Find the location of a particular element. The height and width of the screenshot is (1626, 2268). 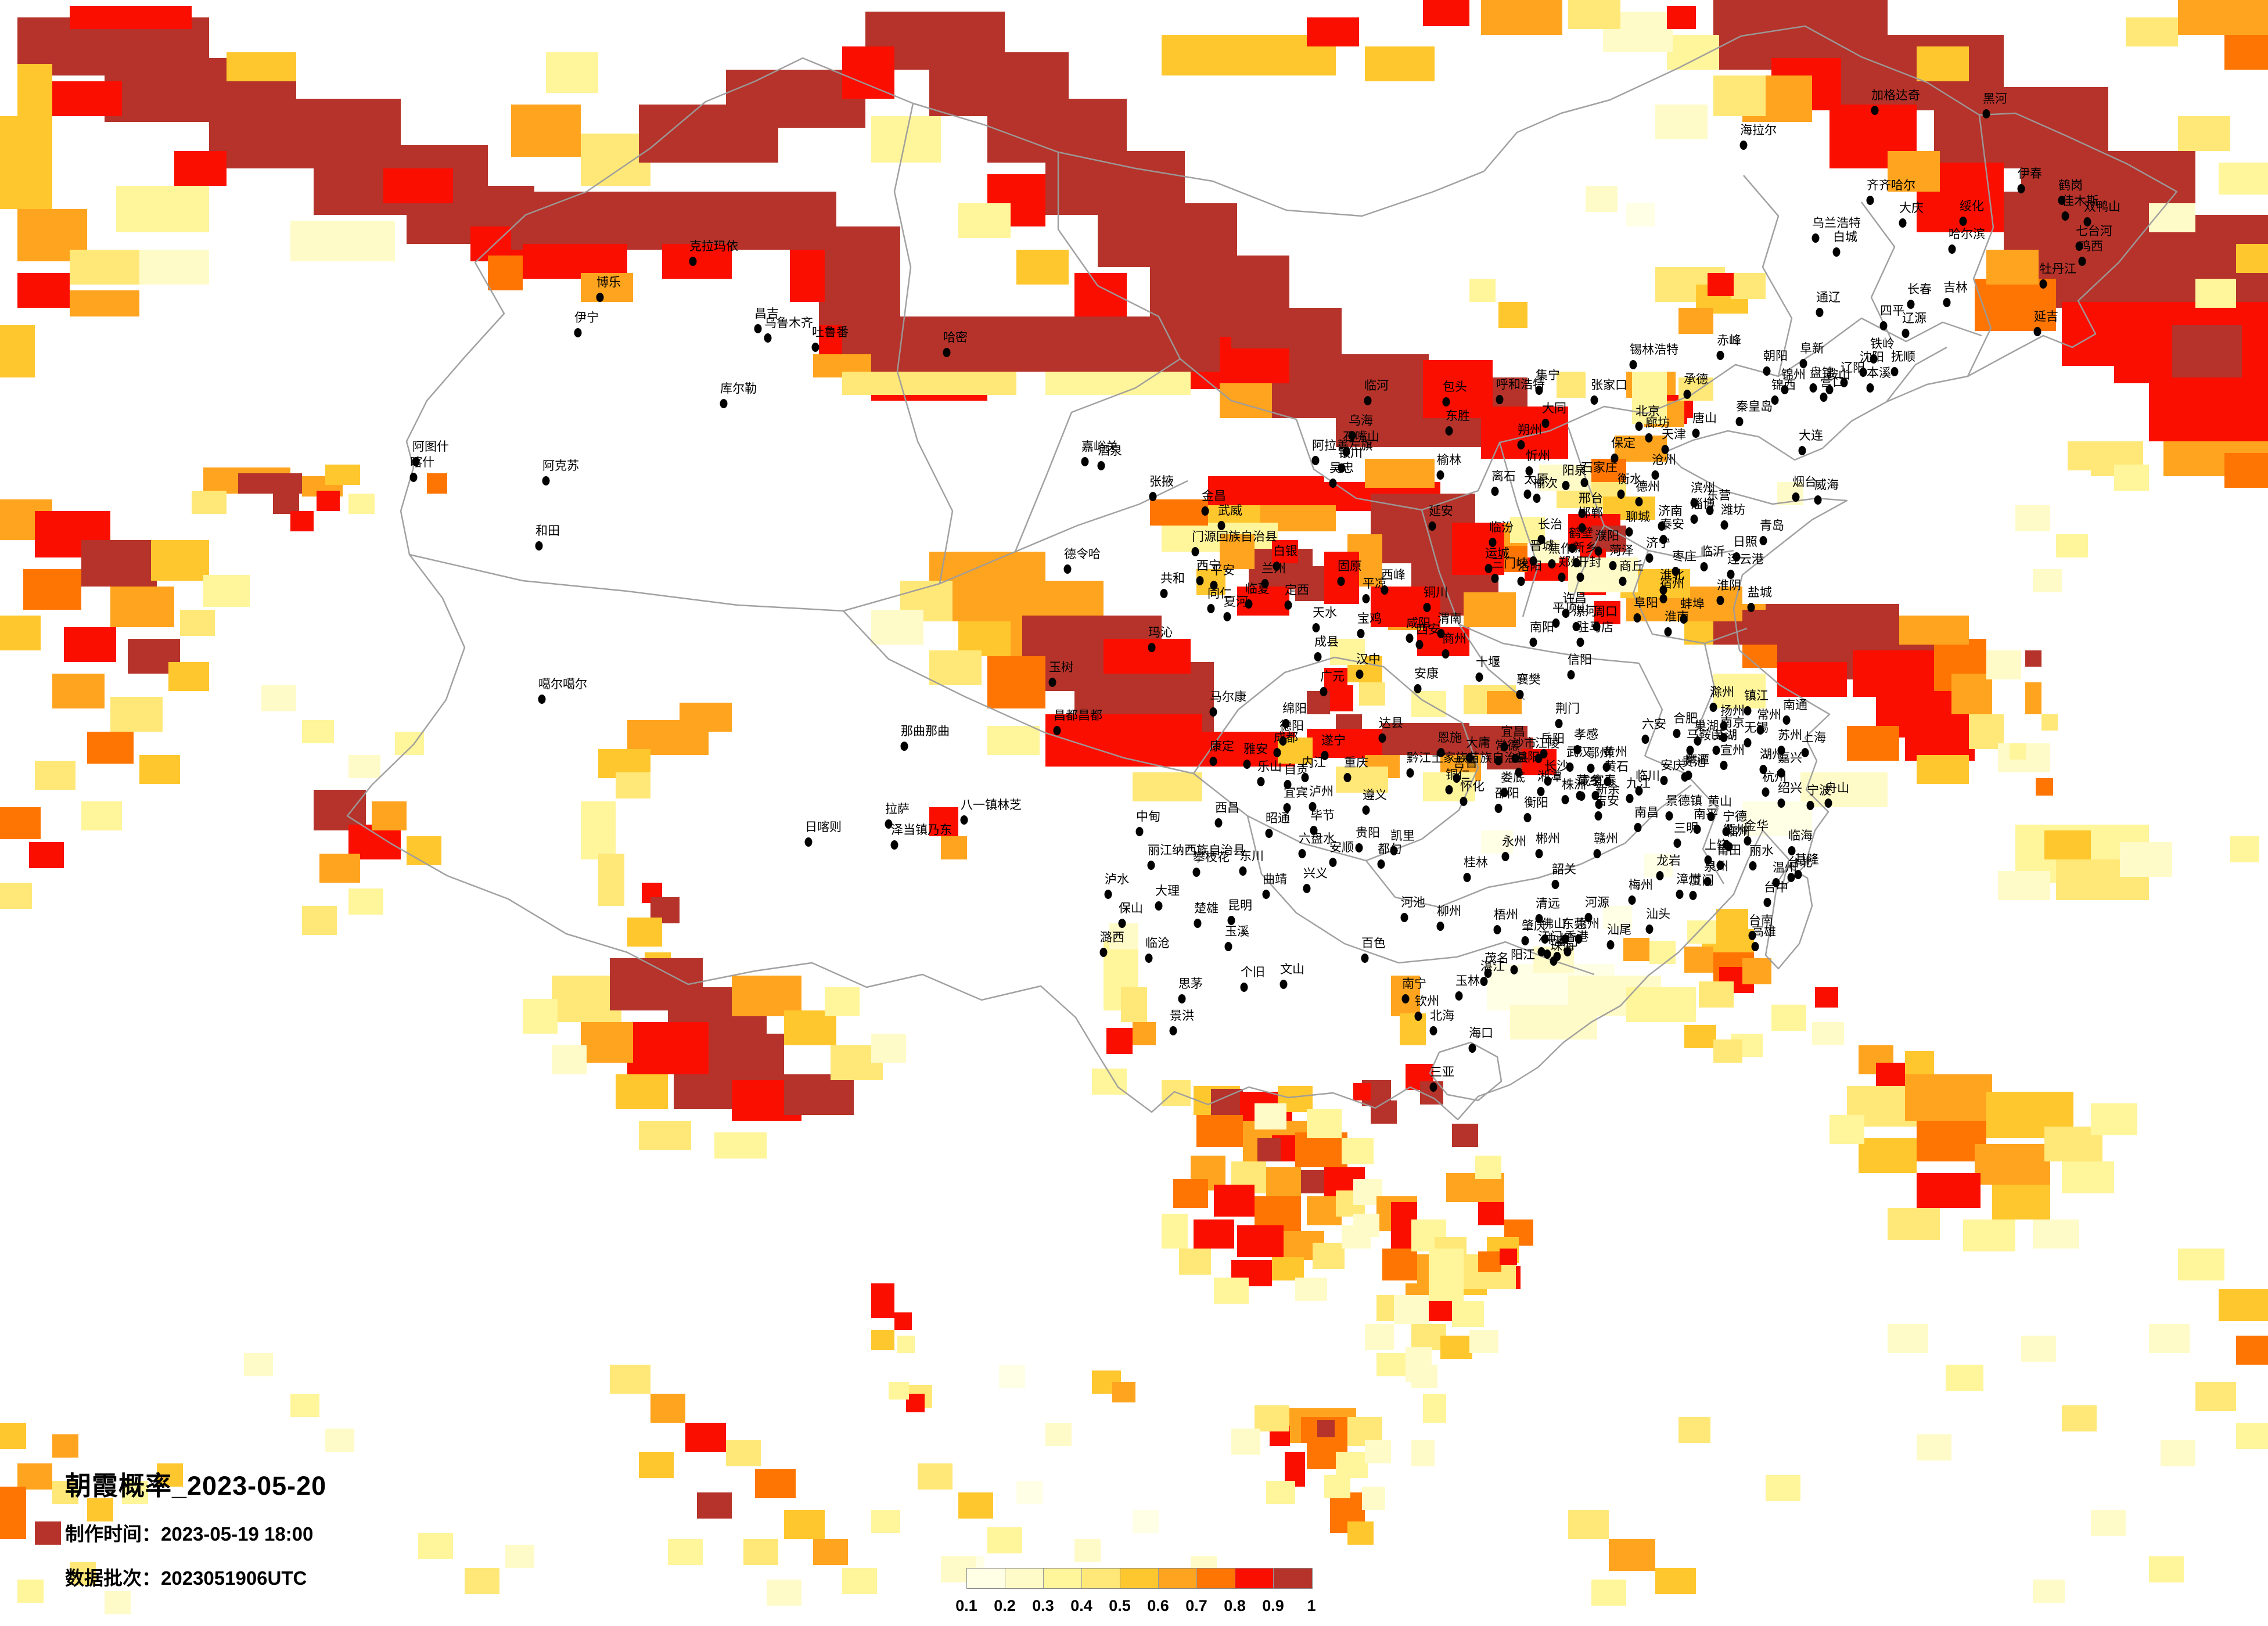

city-label: 漳州 is located at coordinates (1688, 879).